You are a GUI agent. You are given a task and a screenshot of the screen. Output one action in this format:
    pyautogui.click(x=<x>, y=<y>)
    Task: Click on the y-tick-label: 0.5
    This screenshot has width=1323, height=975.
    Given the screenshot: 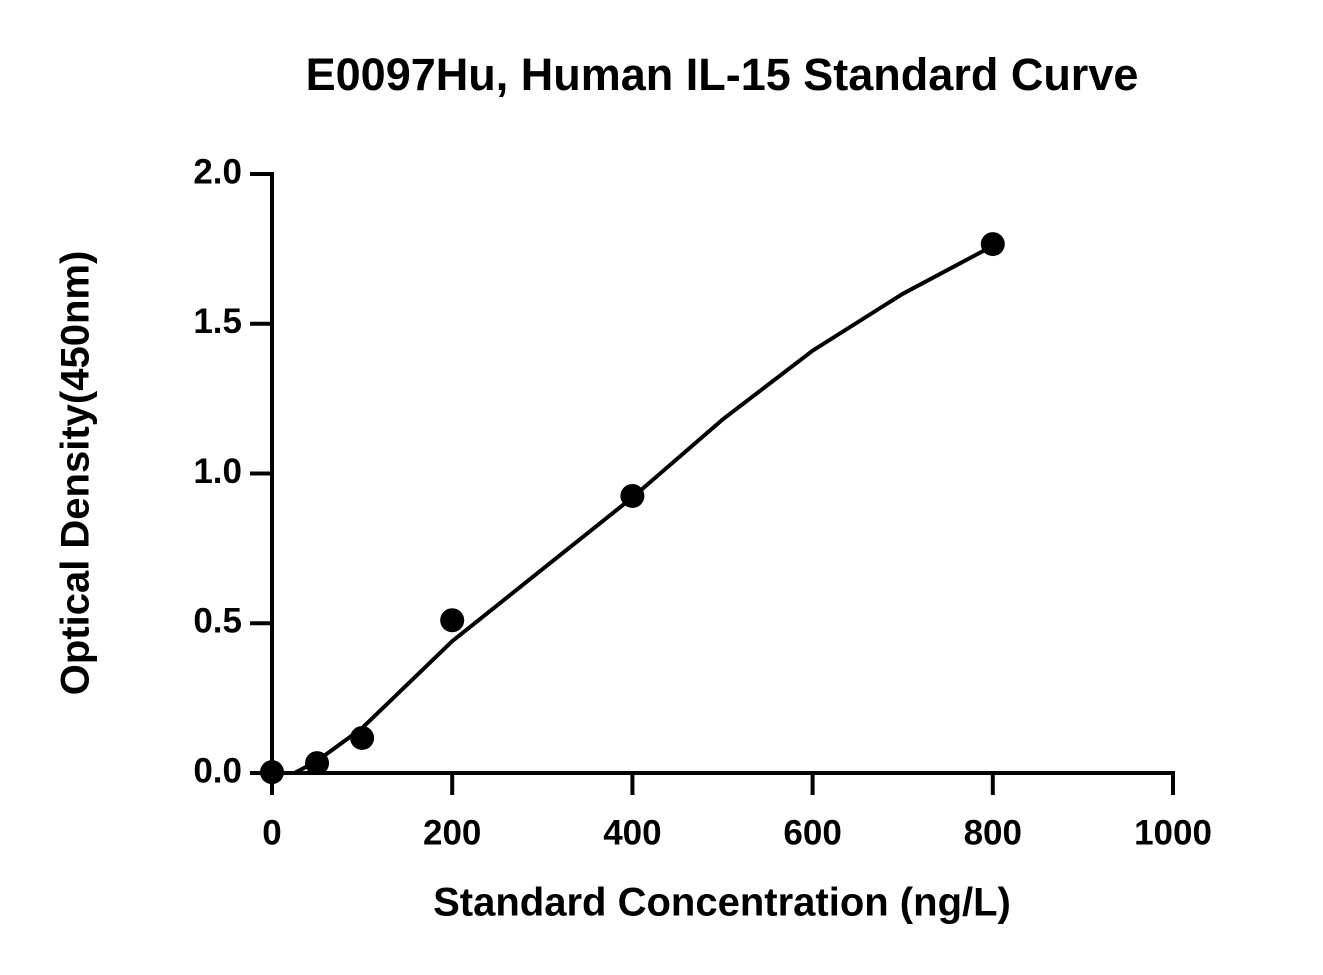 What is the action you would take?
    pyautogui.click(x=217, y=621)
    